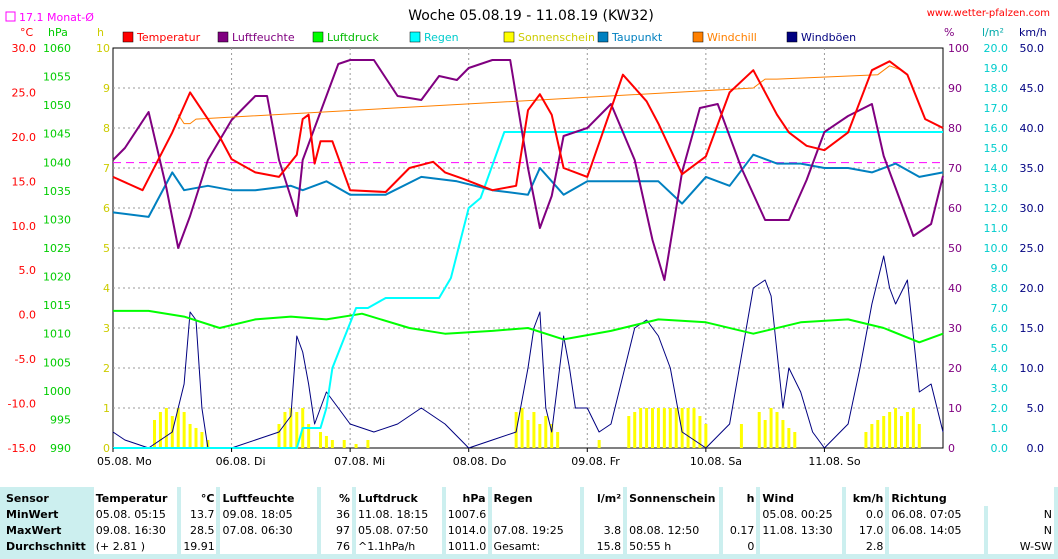 Image resolution: width=1058 pixels, height=559 pixels. What do you see at coordinates (535, 530) in the screenshot?
I see `rain-date: 07.08. 19:25` at bounding box center [535, 530].